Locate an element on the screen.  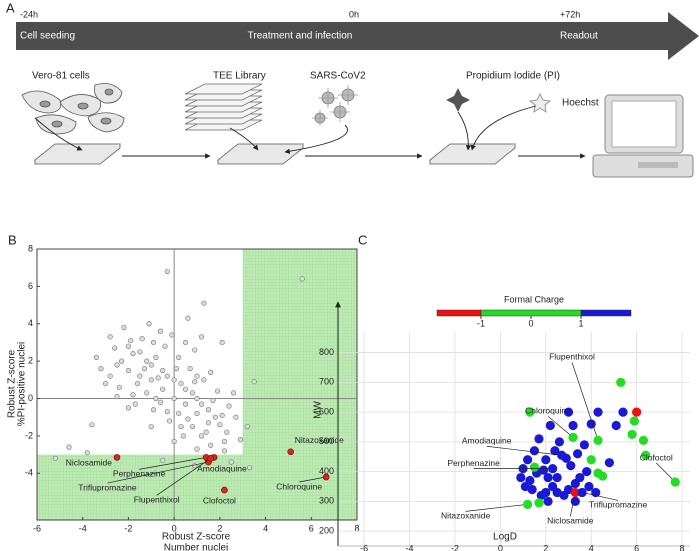
colorbar-title: Formal Charge is located at coordinates (534, 299).